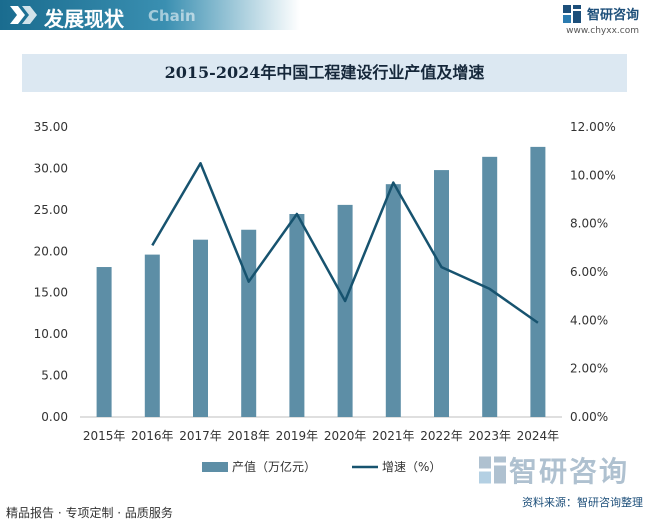 This screenshot has height=524, width=649. What do you see at coordinates (172, 16) in the screenshot?
I see `section-subtitle-en: Chain` at bounding box center [172, 16].